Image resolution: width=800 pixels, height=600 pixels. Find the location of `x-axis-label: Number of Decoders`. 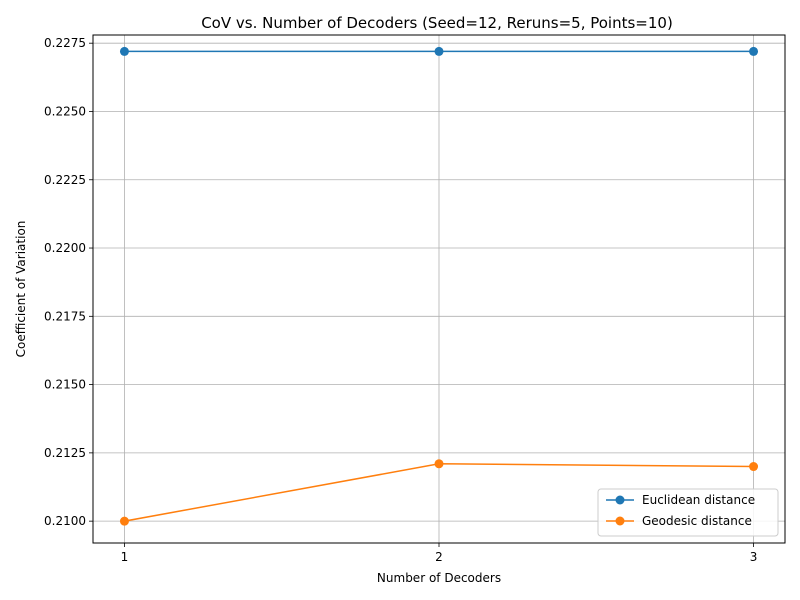

x-axis-label: Number of Decoders is located at coordinates (439, 578).